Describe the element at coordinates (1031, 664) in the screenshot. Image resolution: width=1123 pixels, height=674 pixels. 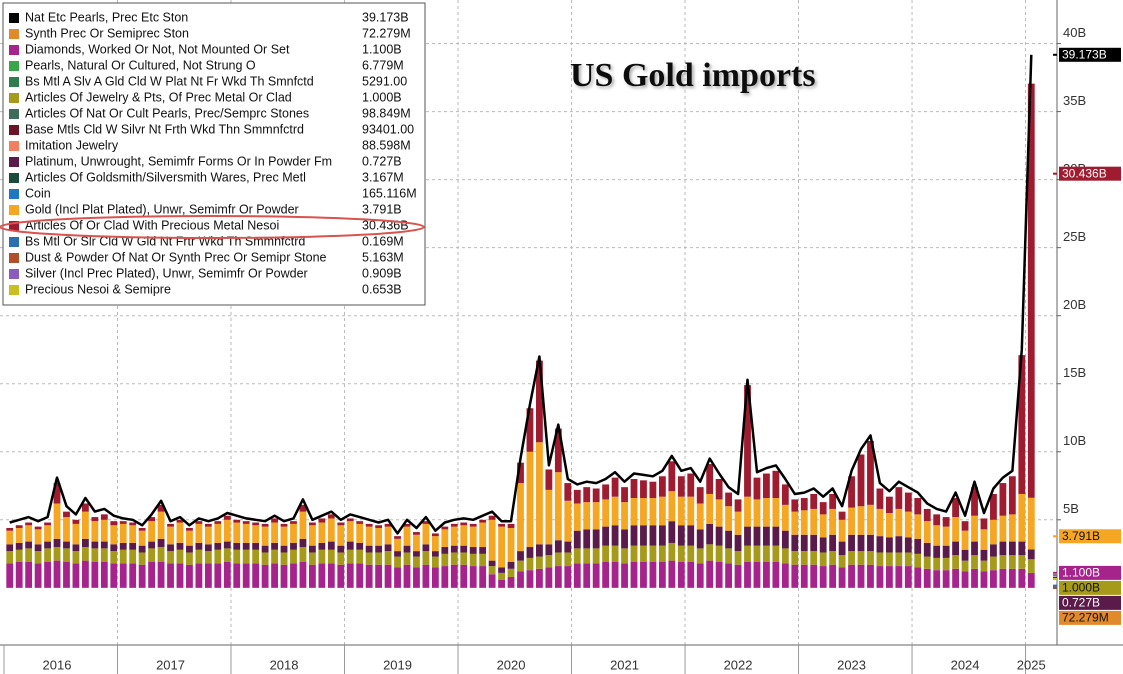
I see `x-tick-label: 2025` at that location.